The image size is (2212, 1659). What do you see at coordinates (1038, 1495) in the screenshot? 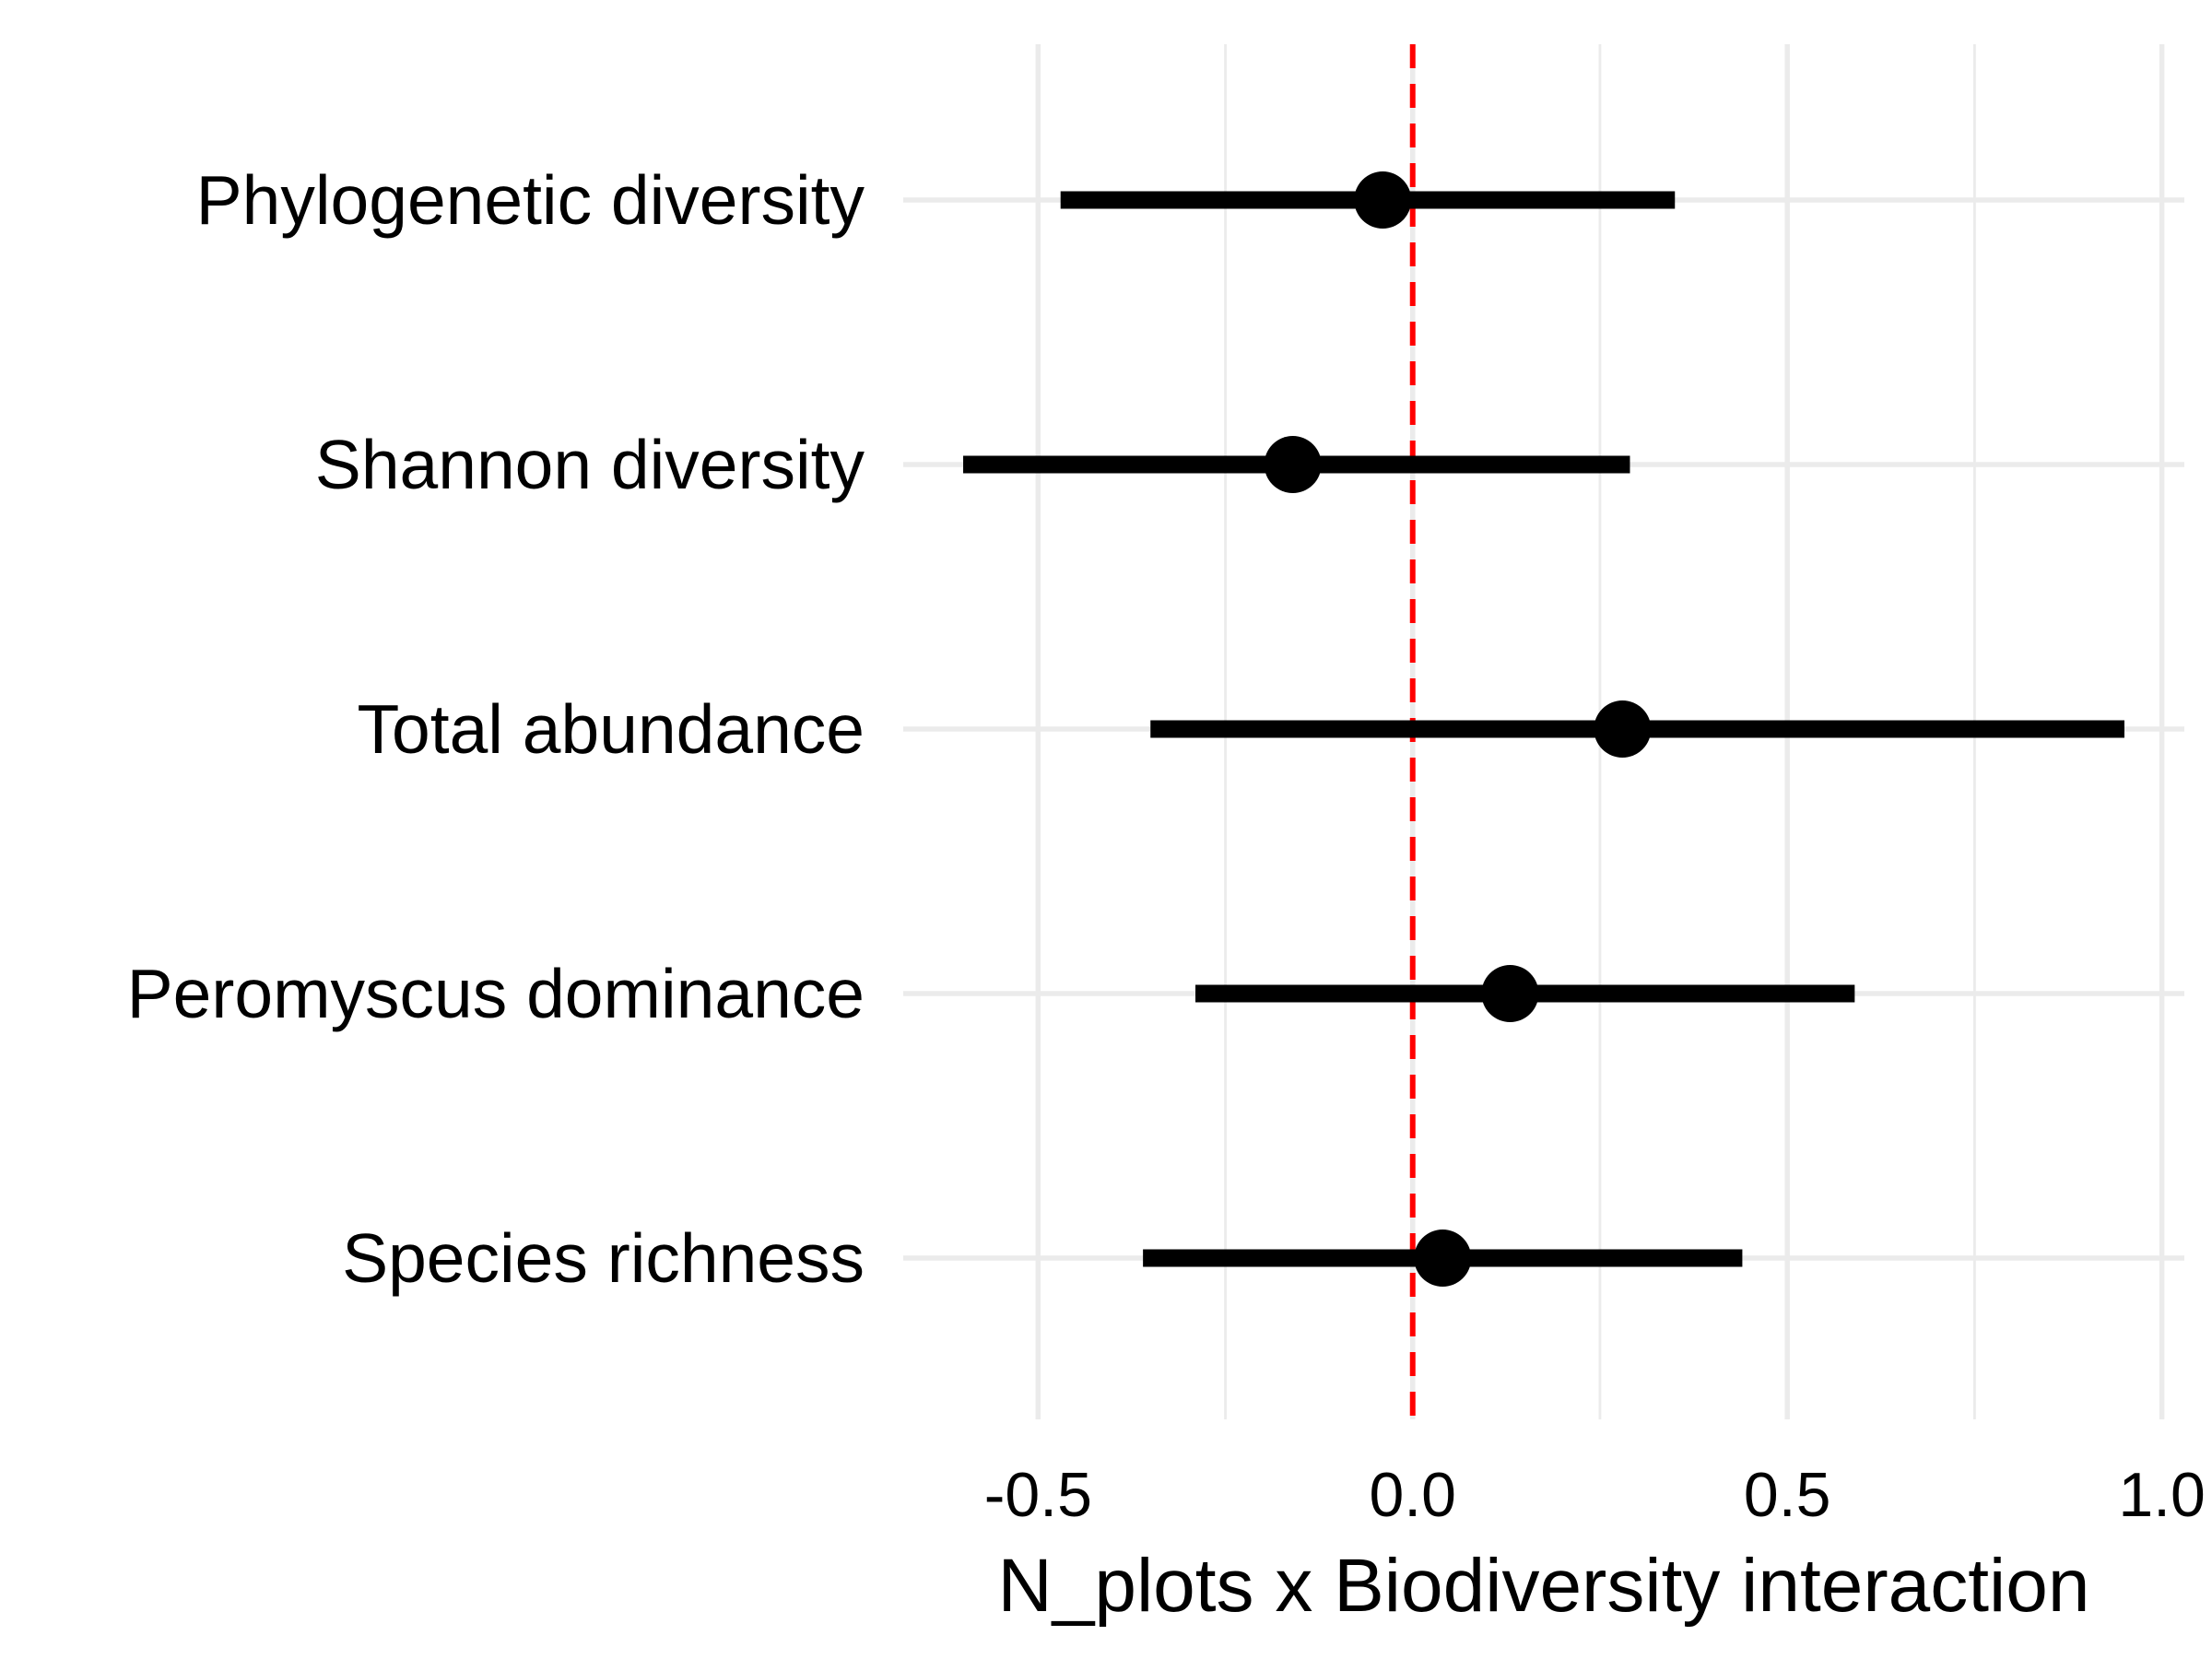
I see `x-tick-label: -0.5` at bounding box center [1038, 1495].